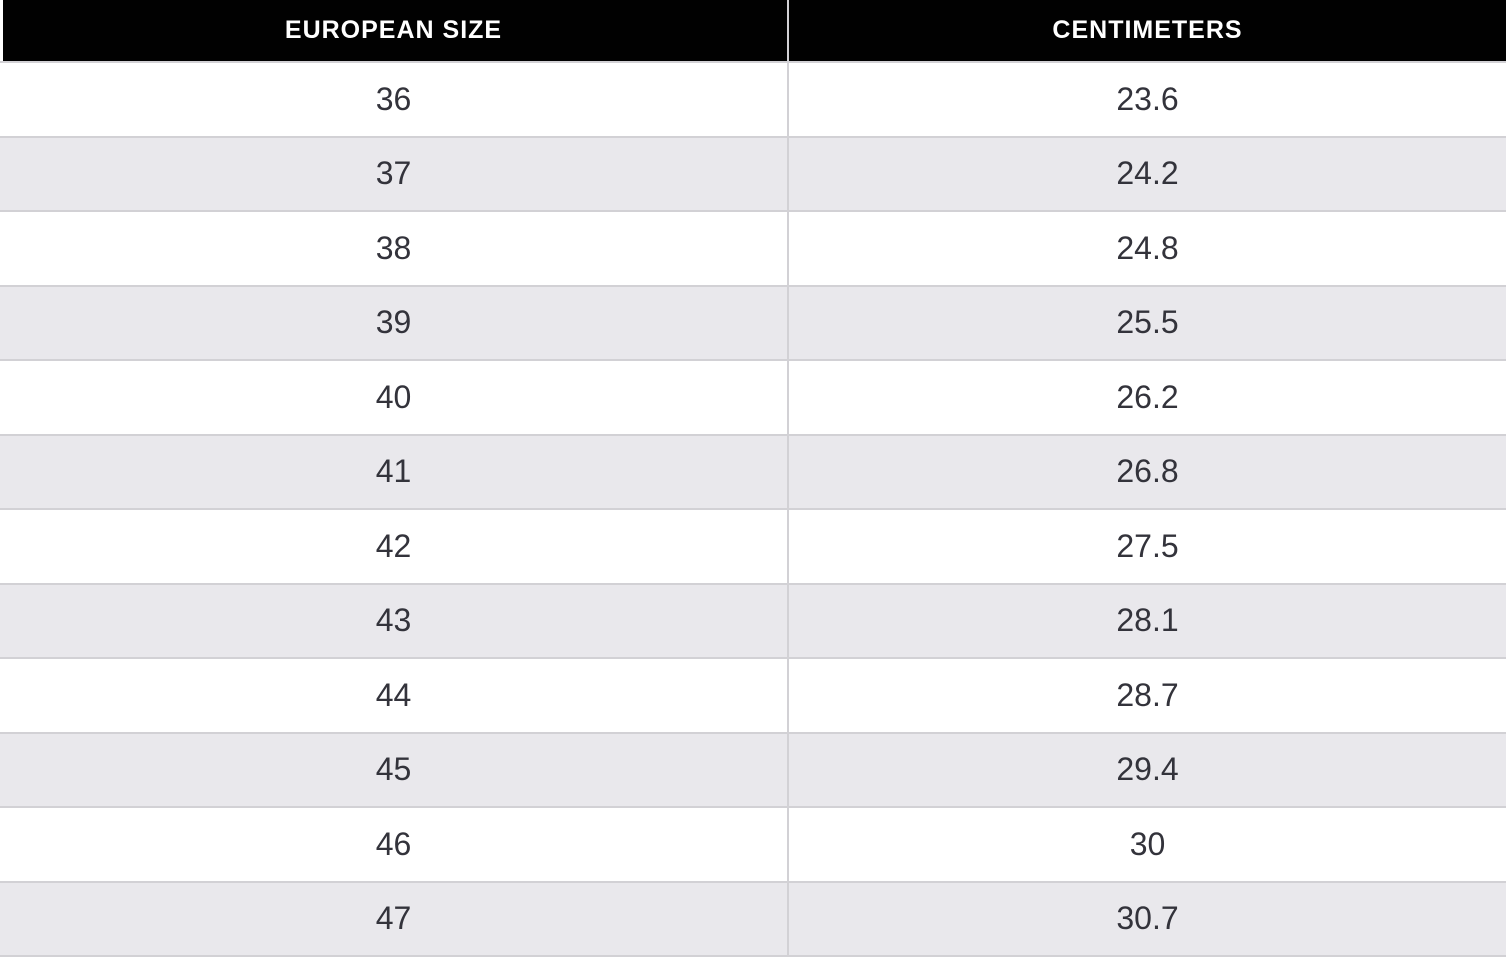  I want to click on eu-size-cell: 41, so click(394, 472).